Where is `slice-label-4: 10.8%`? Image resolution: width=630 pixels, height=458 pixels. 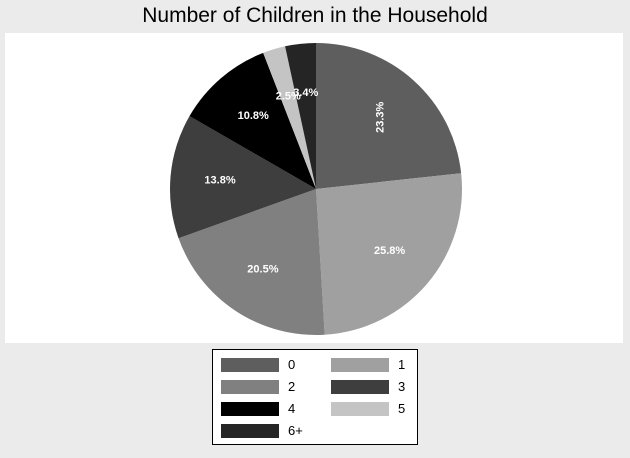
slice-label-4: 10.8% is located at coordinates (253, 116).